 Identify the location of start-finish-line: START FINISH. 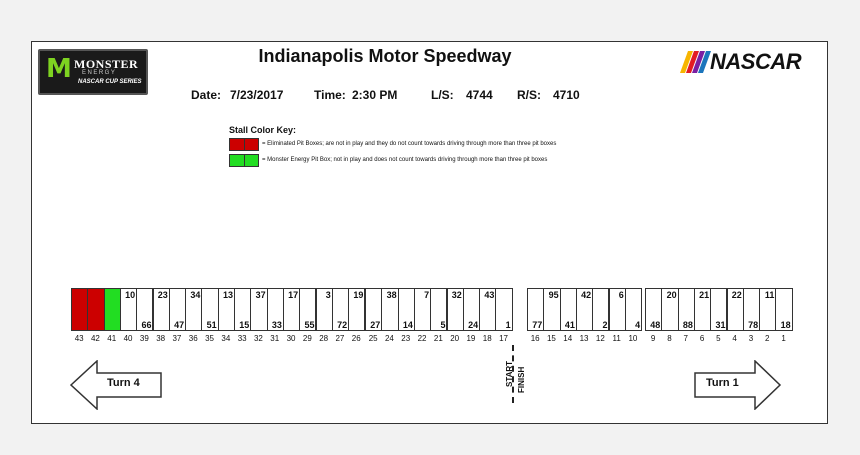
(515, 374).